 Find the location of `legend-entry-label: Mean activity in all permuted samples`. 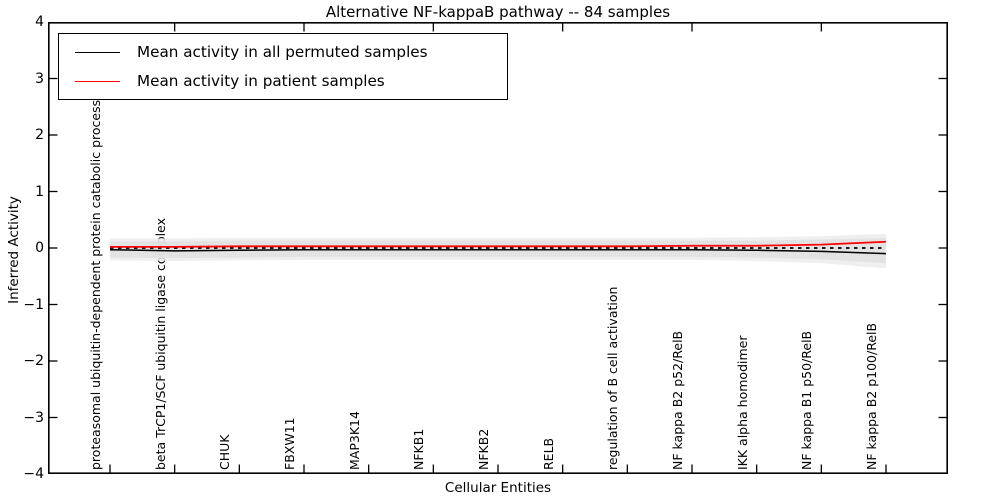

legend-entry-label: Mean activity in all permuted samples is located at coordinates (282, 52).